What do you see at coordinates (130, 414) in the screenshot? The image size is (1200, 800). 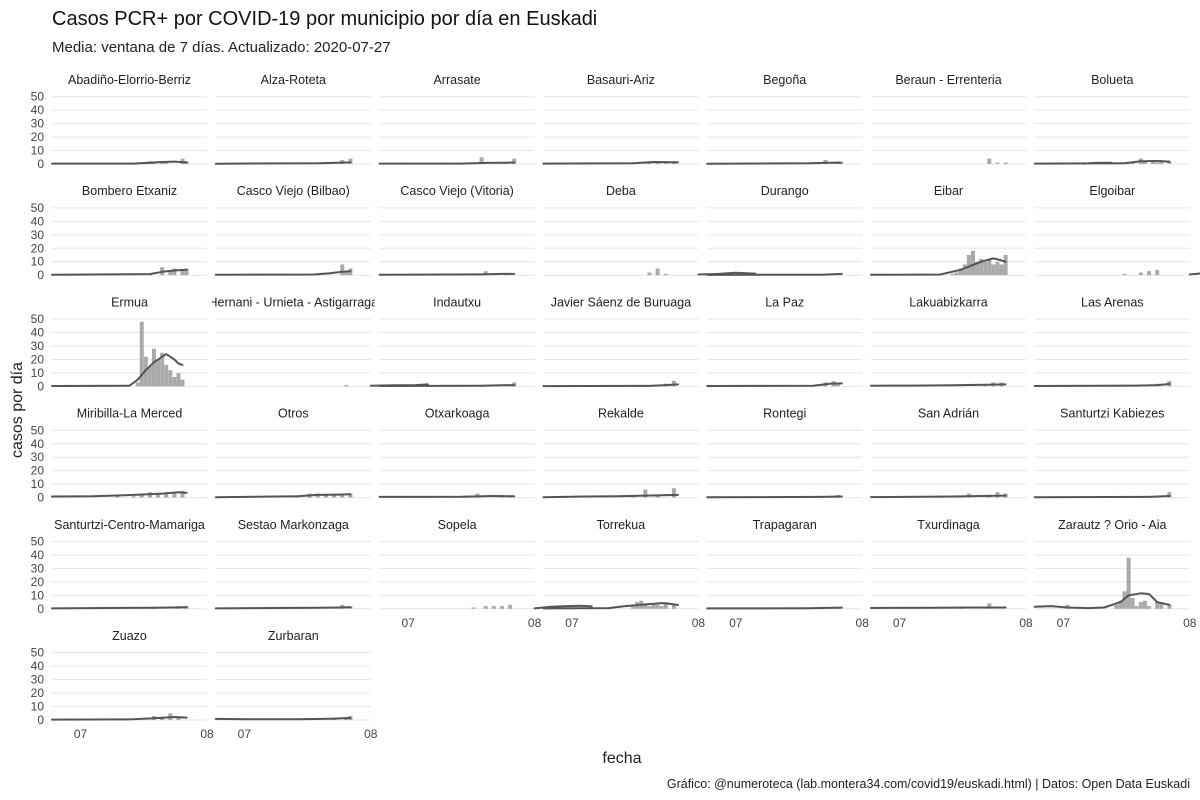 I see `facet-strip-label: Miribilla-La Merced` at bounding box center [130, 414].